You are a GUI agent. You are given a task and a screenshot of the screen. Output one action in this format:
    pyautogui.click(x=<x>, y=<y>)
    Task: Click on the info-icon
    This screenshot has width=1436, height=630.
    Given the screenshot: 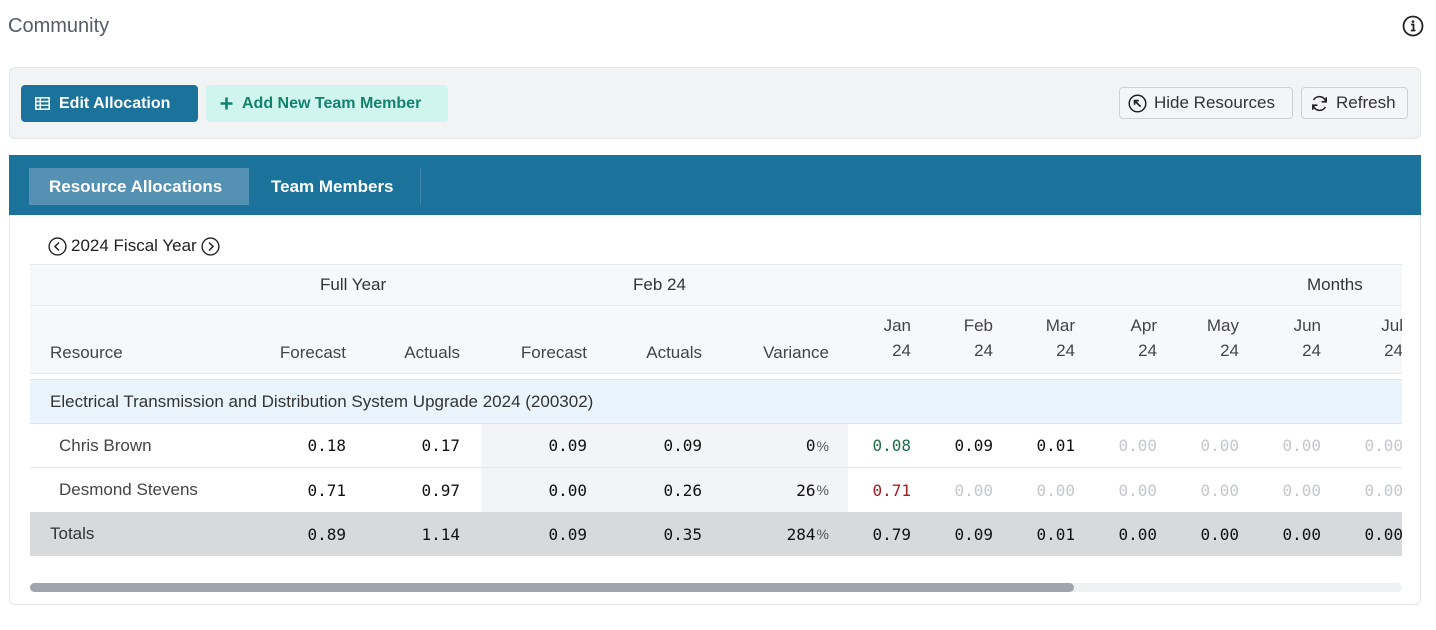 What is the action you would take?
    pyautogui.click(x=1413, y=26)
    